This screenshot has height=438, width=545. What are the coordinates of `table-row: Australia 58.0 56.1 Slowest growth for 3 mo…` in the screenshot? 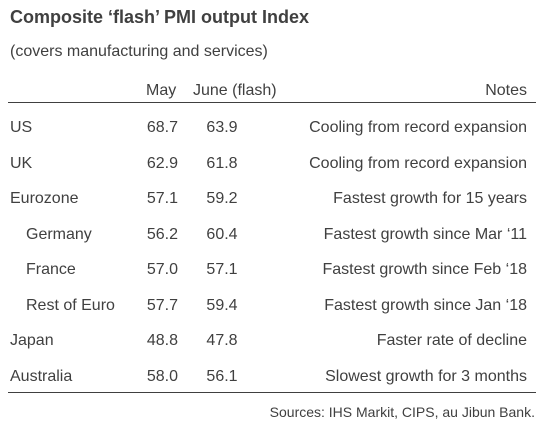 It's located at (272, 378).